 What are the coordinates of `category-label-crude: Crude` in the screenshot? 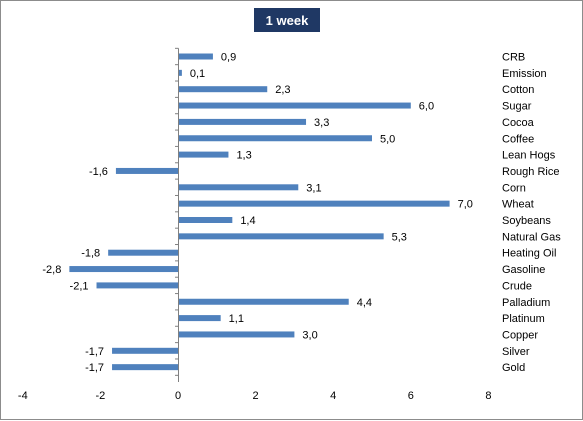 It's located at (517, 286).